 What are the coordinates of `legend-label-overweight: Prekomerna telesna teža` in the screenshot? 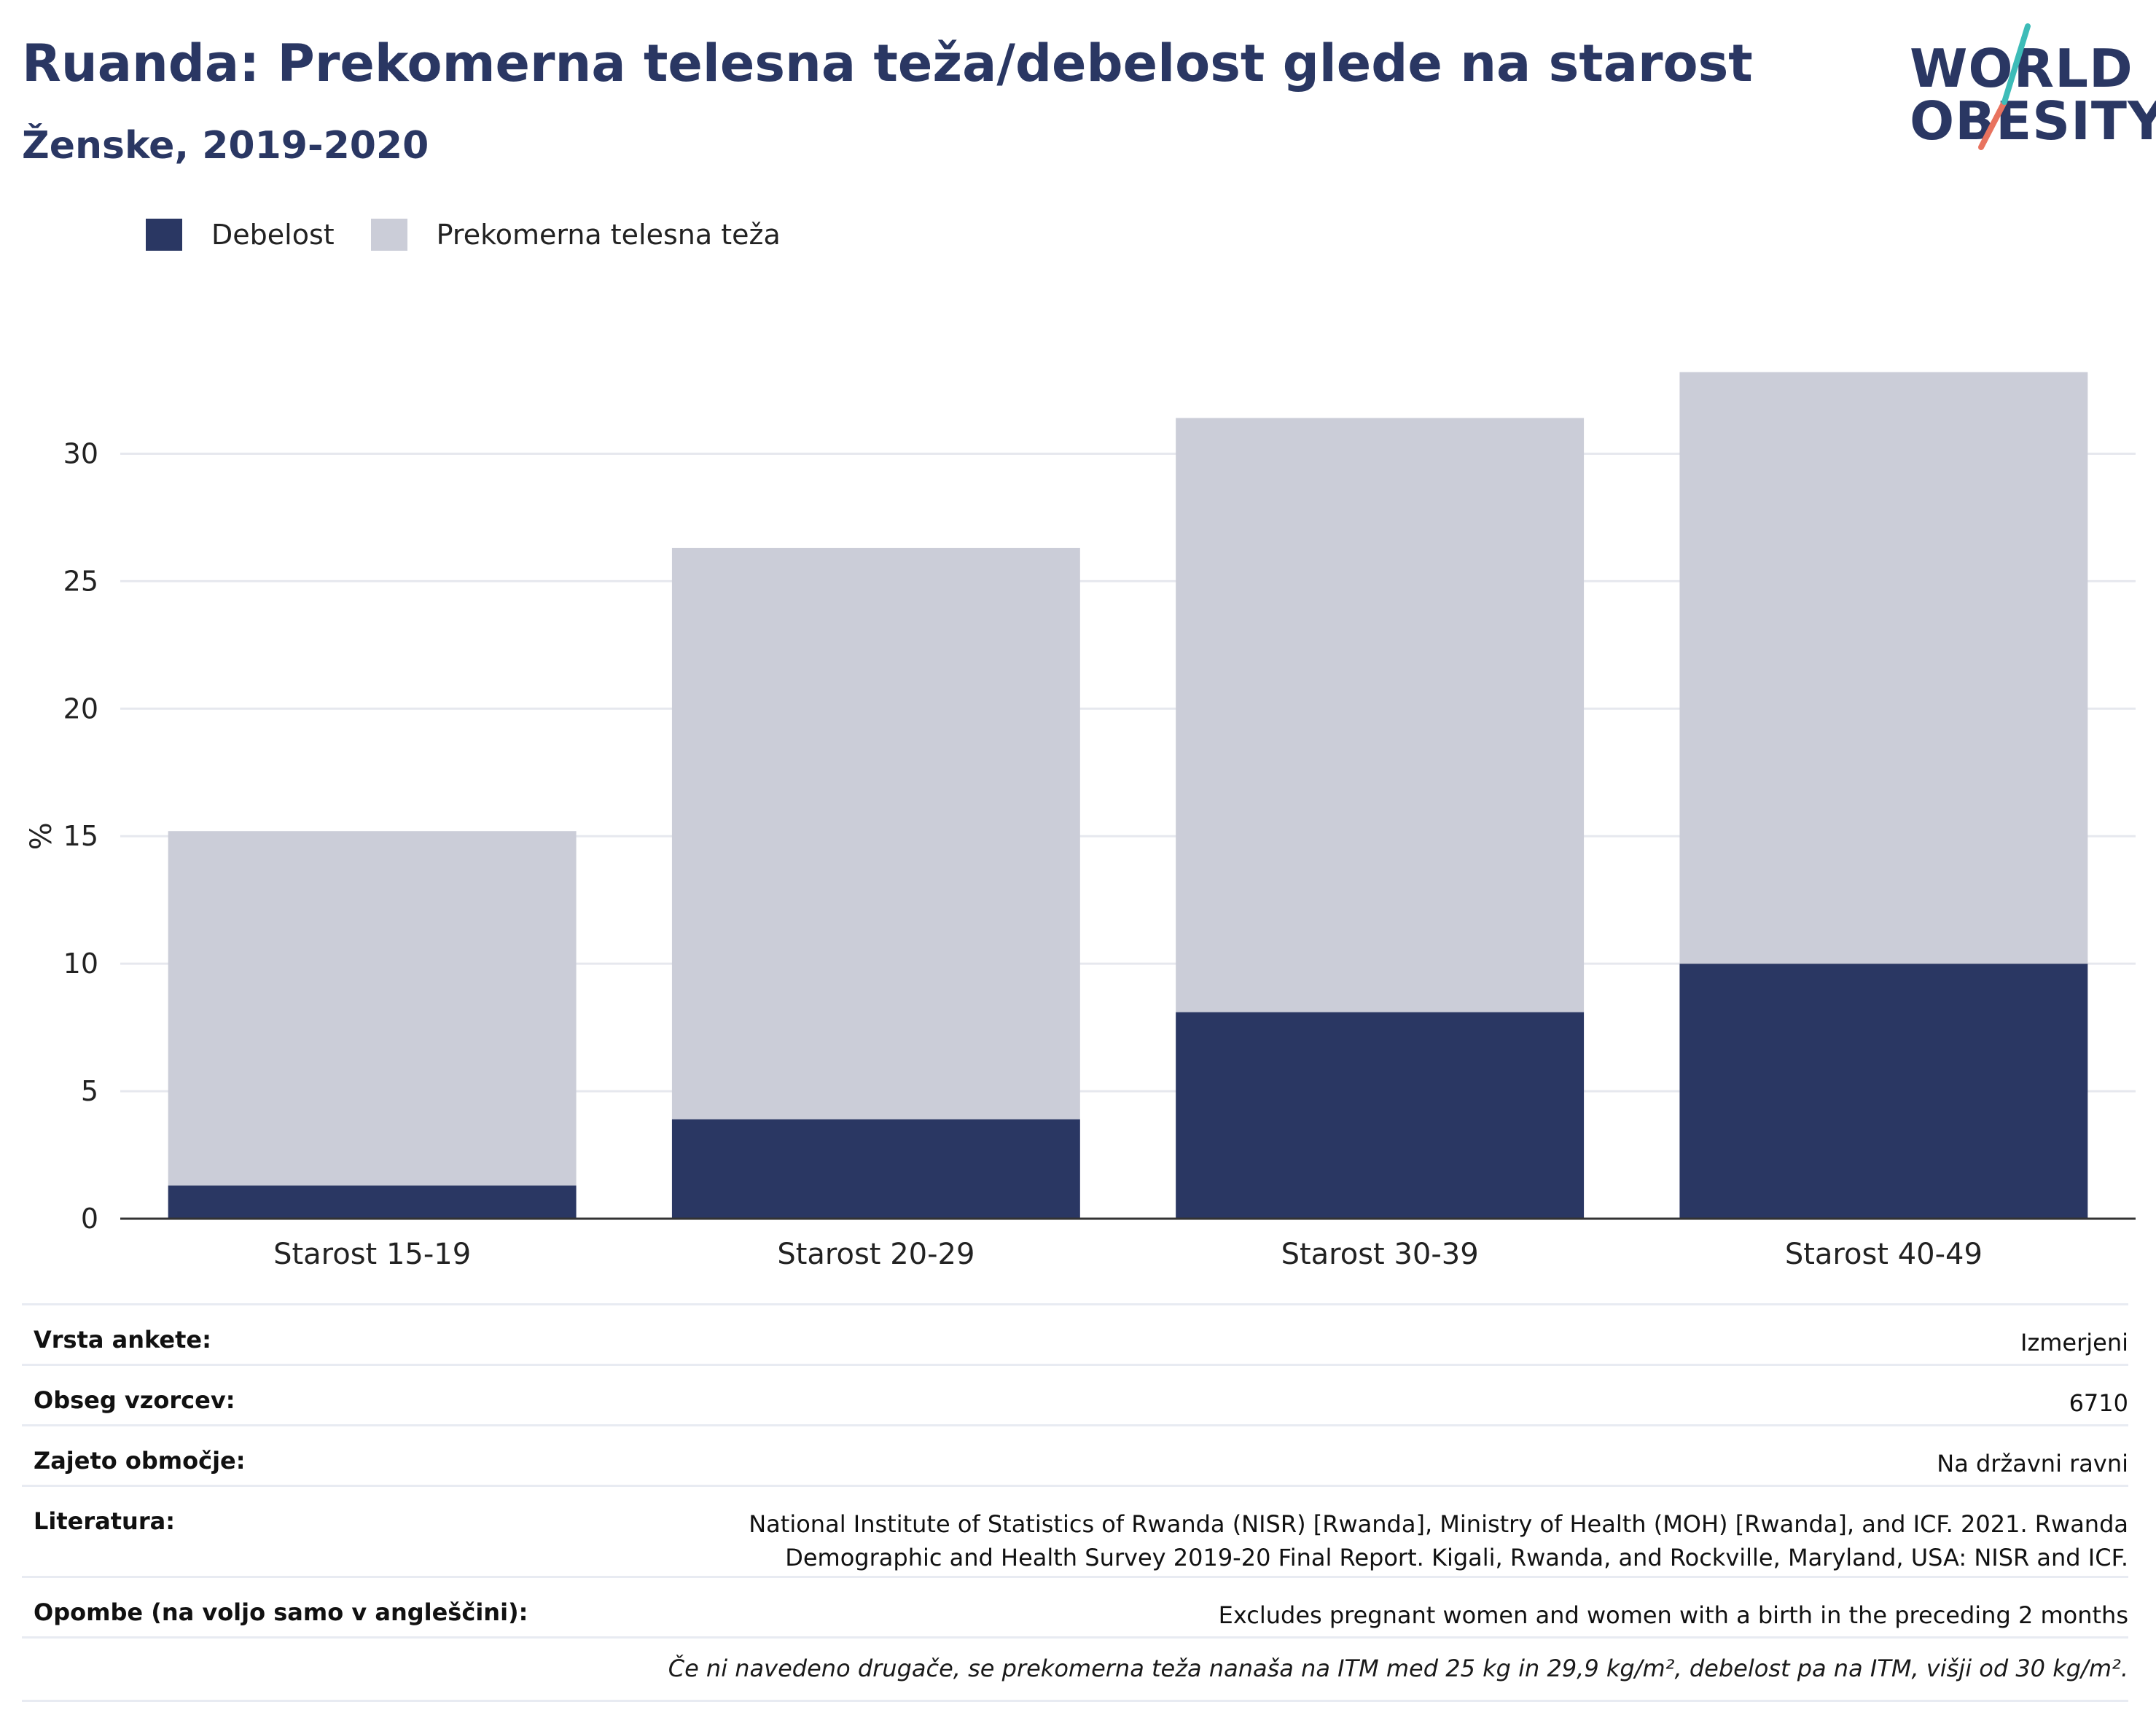 It's located at (608, 235).